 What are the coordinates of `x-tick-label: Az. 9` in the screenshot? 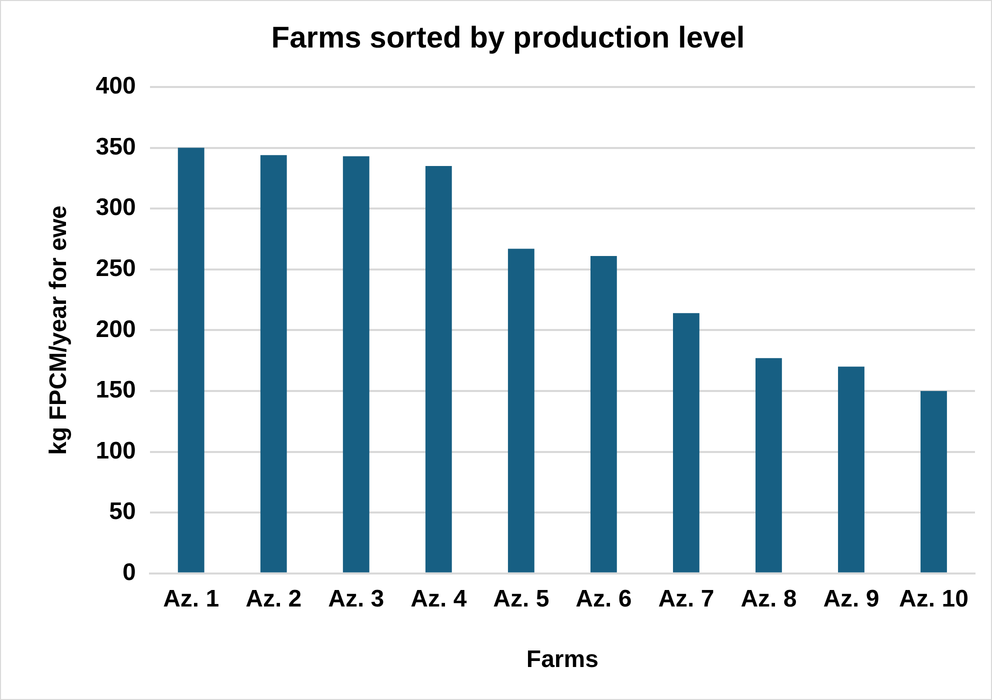 It's located at (851, 598).